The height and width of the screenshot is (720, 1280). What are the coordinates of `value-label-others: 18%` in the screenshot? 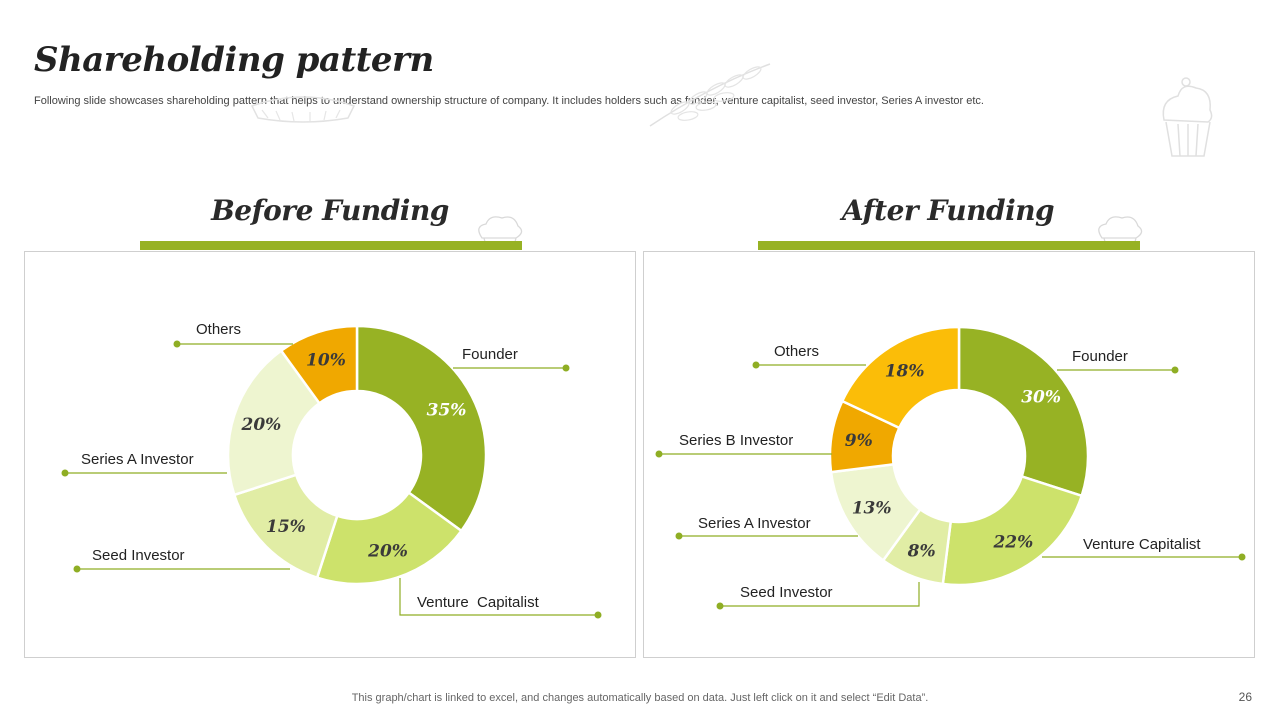 It's located at (905, 371).